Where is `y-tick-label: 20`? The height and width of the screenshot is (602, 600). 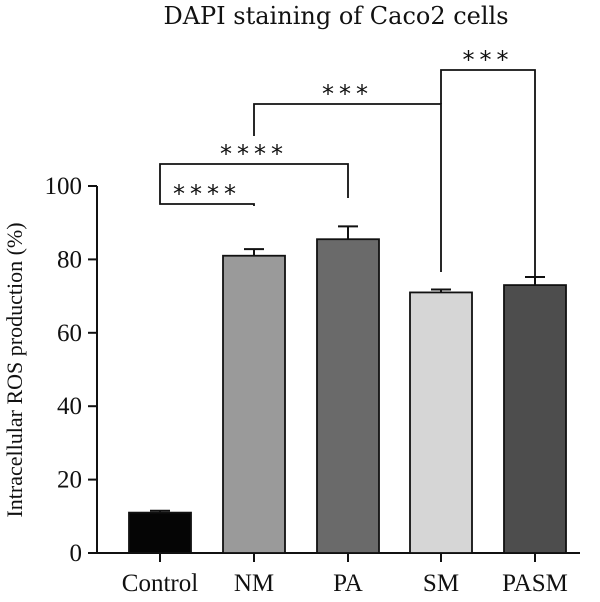 y-tick-label: 20 is located at coordinates (69, 480).